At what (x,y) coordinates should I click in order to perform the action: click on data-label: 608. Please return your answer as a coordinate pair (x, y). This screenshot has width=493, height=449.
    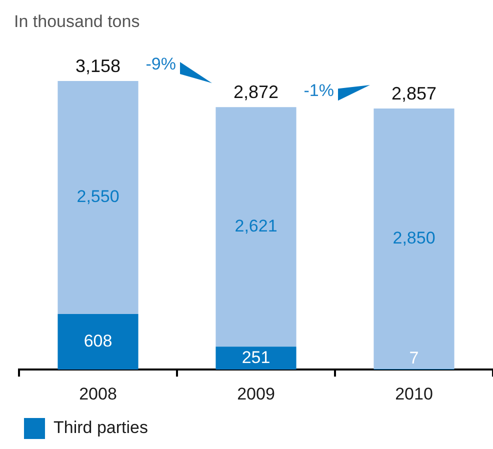
    Looking at the image, I should click on (98, 341).